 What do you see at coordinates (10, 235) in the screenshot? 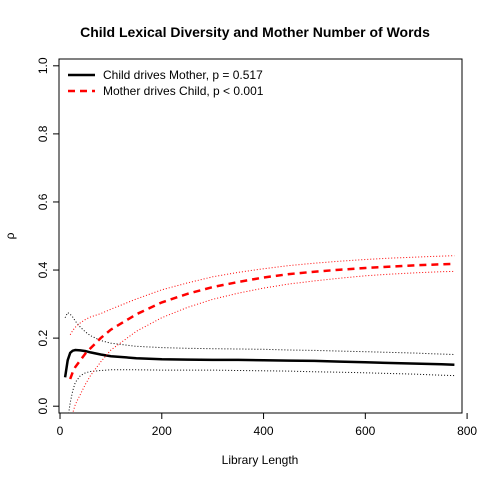
I see `y-axis-label: ρ` at bounding box center [10, 235].